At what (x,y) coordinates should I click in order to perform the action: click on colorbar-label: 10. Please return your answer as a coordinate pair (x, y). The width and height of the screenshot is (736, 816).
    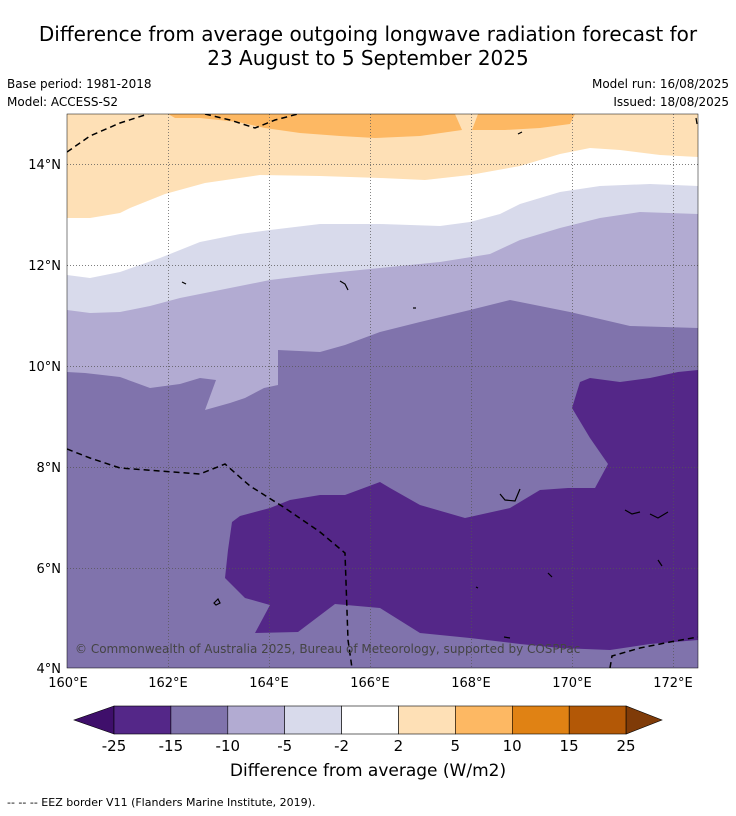
    Looking at the image, I should click on (512, 746).